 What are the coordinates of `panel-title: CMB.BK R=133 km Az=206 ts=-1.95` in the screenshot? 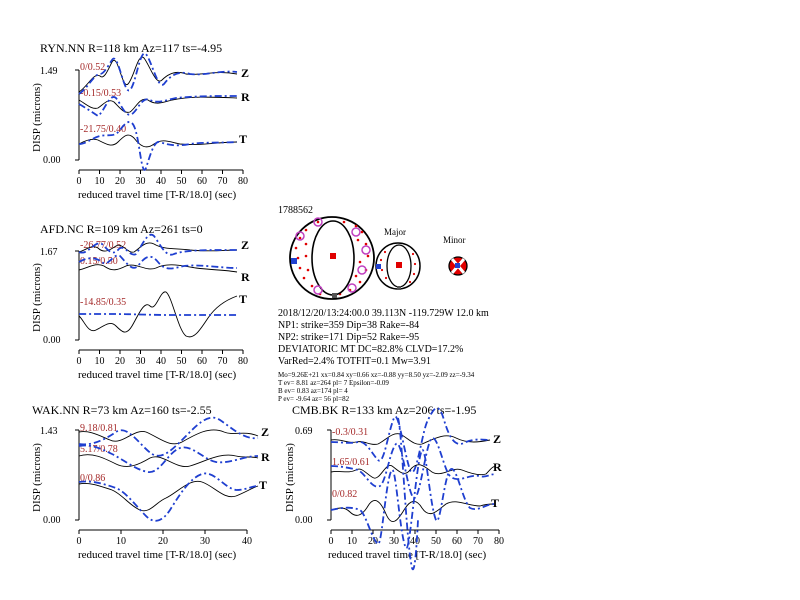 It's located at (384, 410).